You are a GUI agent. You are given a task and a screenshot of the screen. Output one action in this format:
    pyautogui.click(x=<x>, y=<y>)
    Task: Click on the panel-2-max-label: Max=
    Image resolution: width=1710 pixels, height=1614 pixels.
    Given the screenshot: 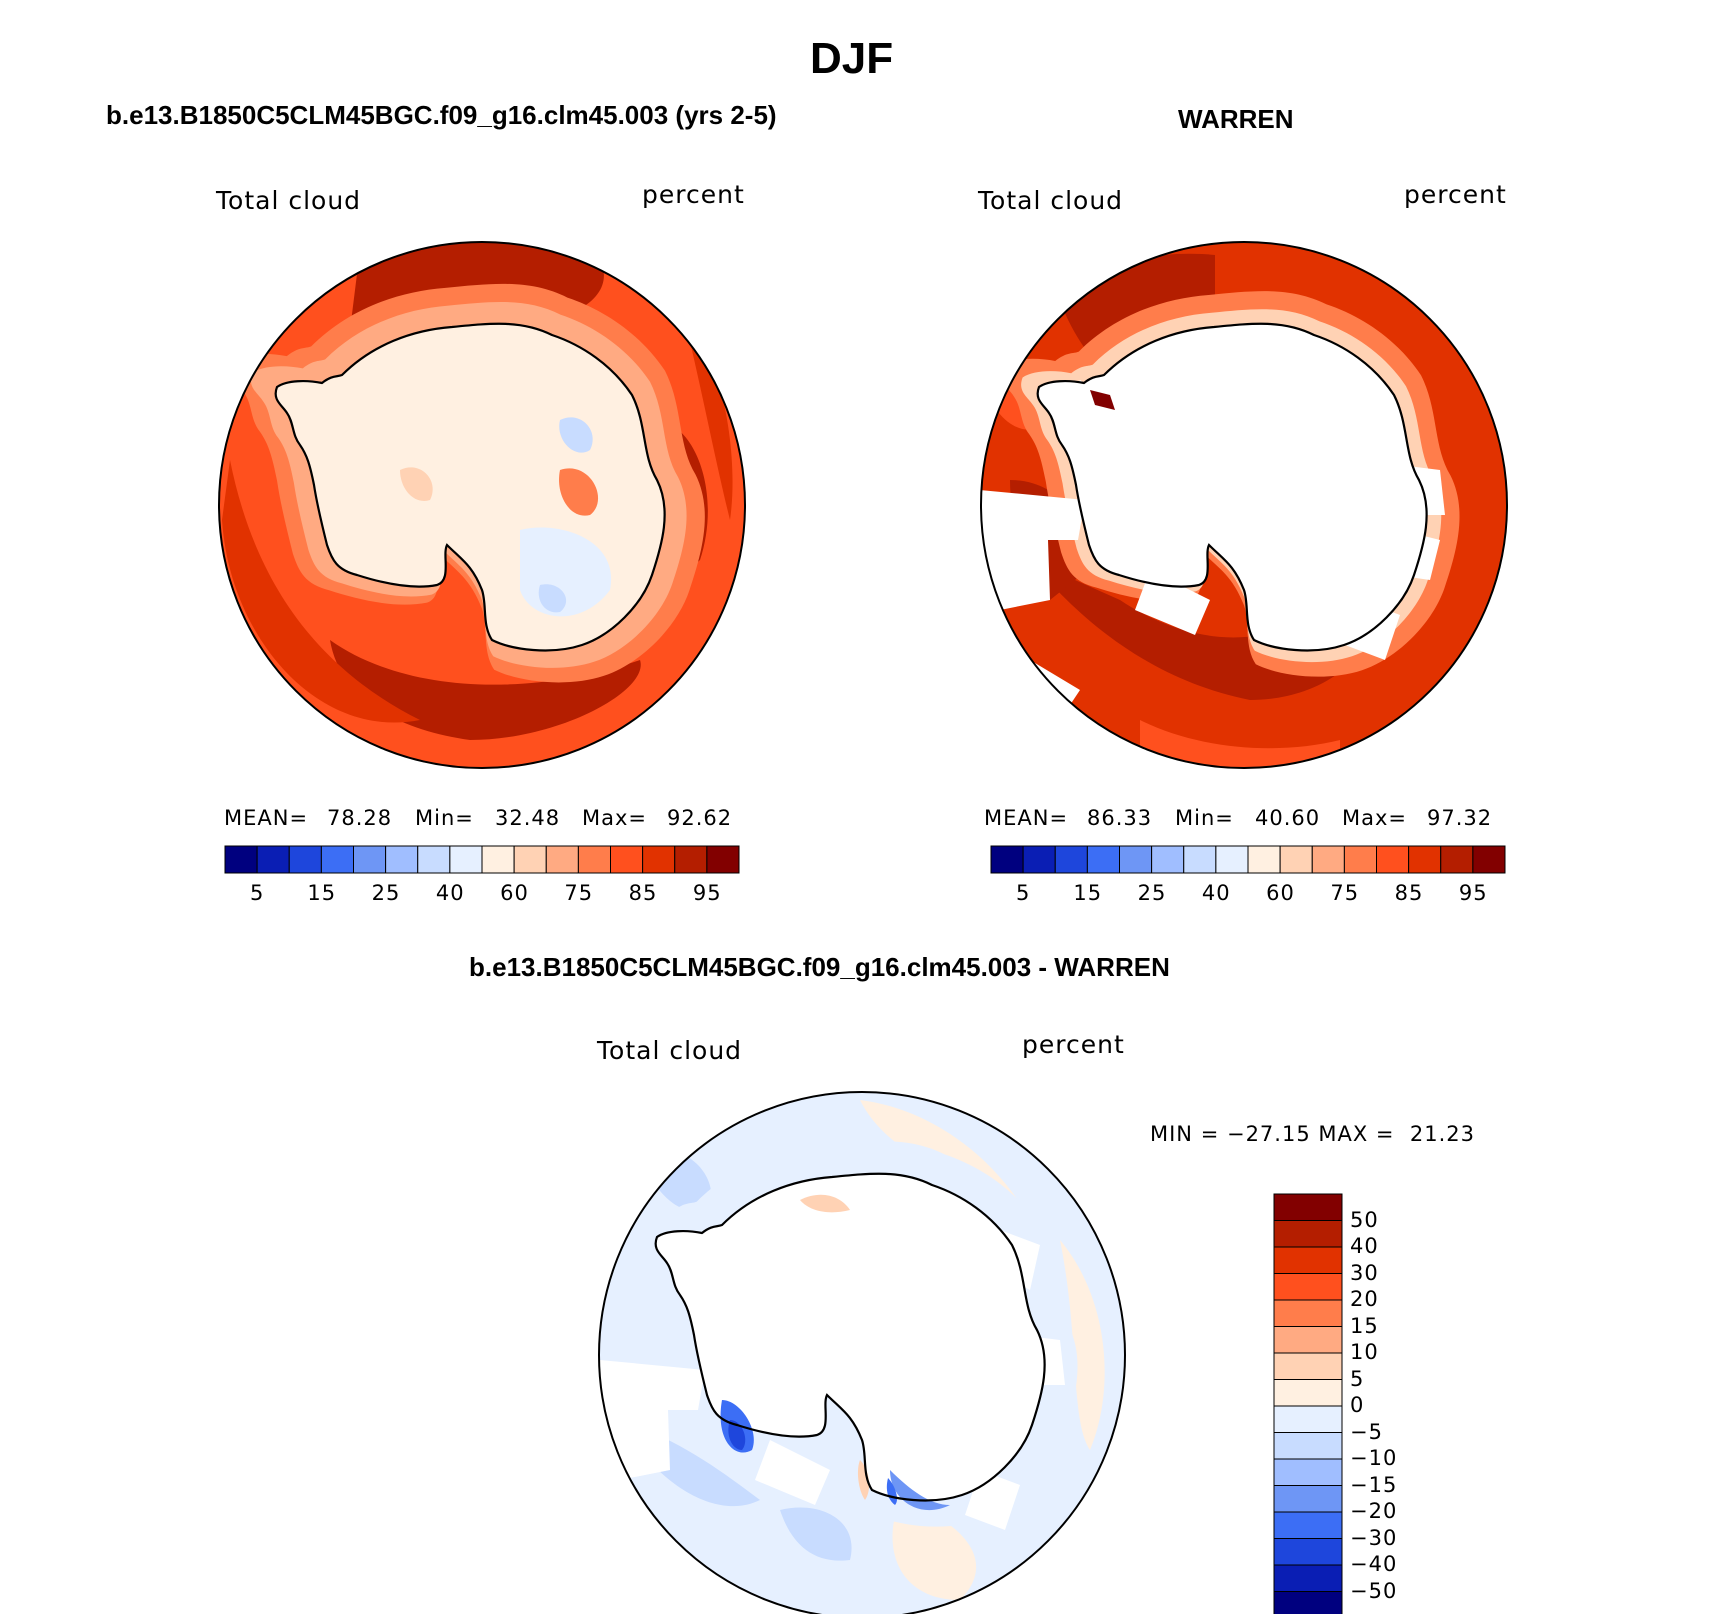 What is the action you would take?
    pyautogui.click(x=1375, y=818)
    